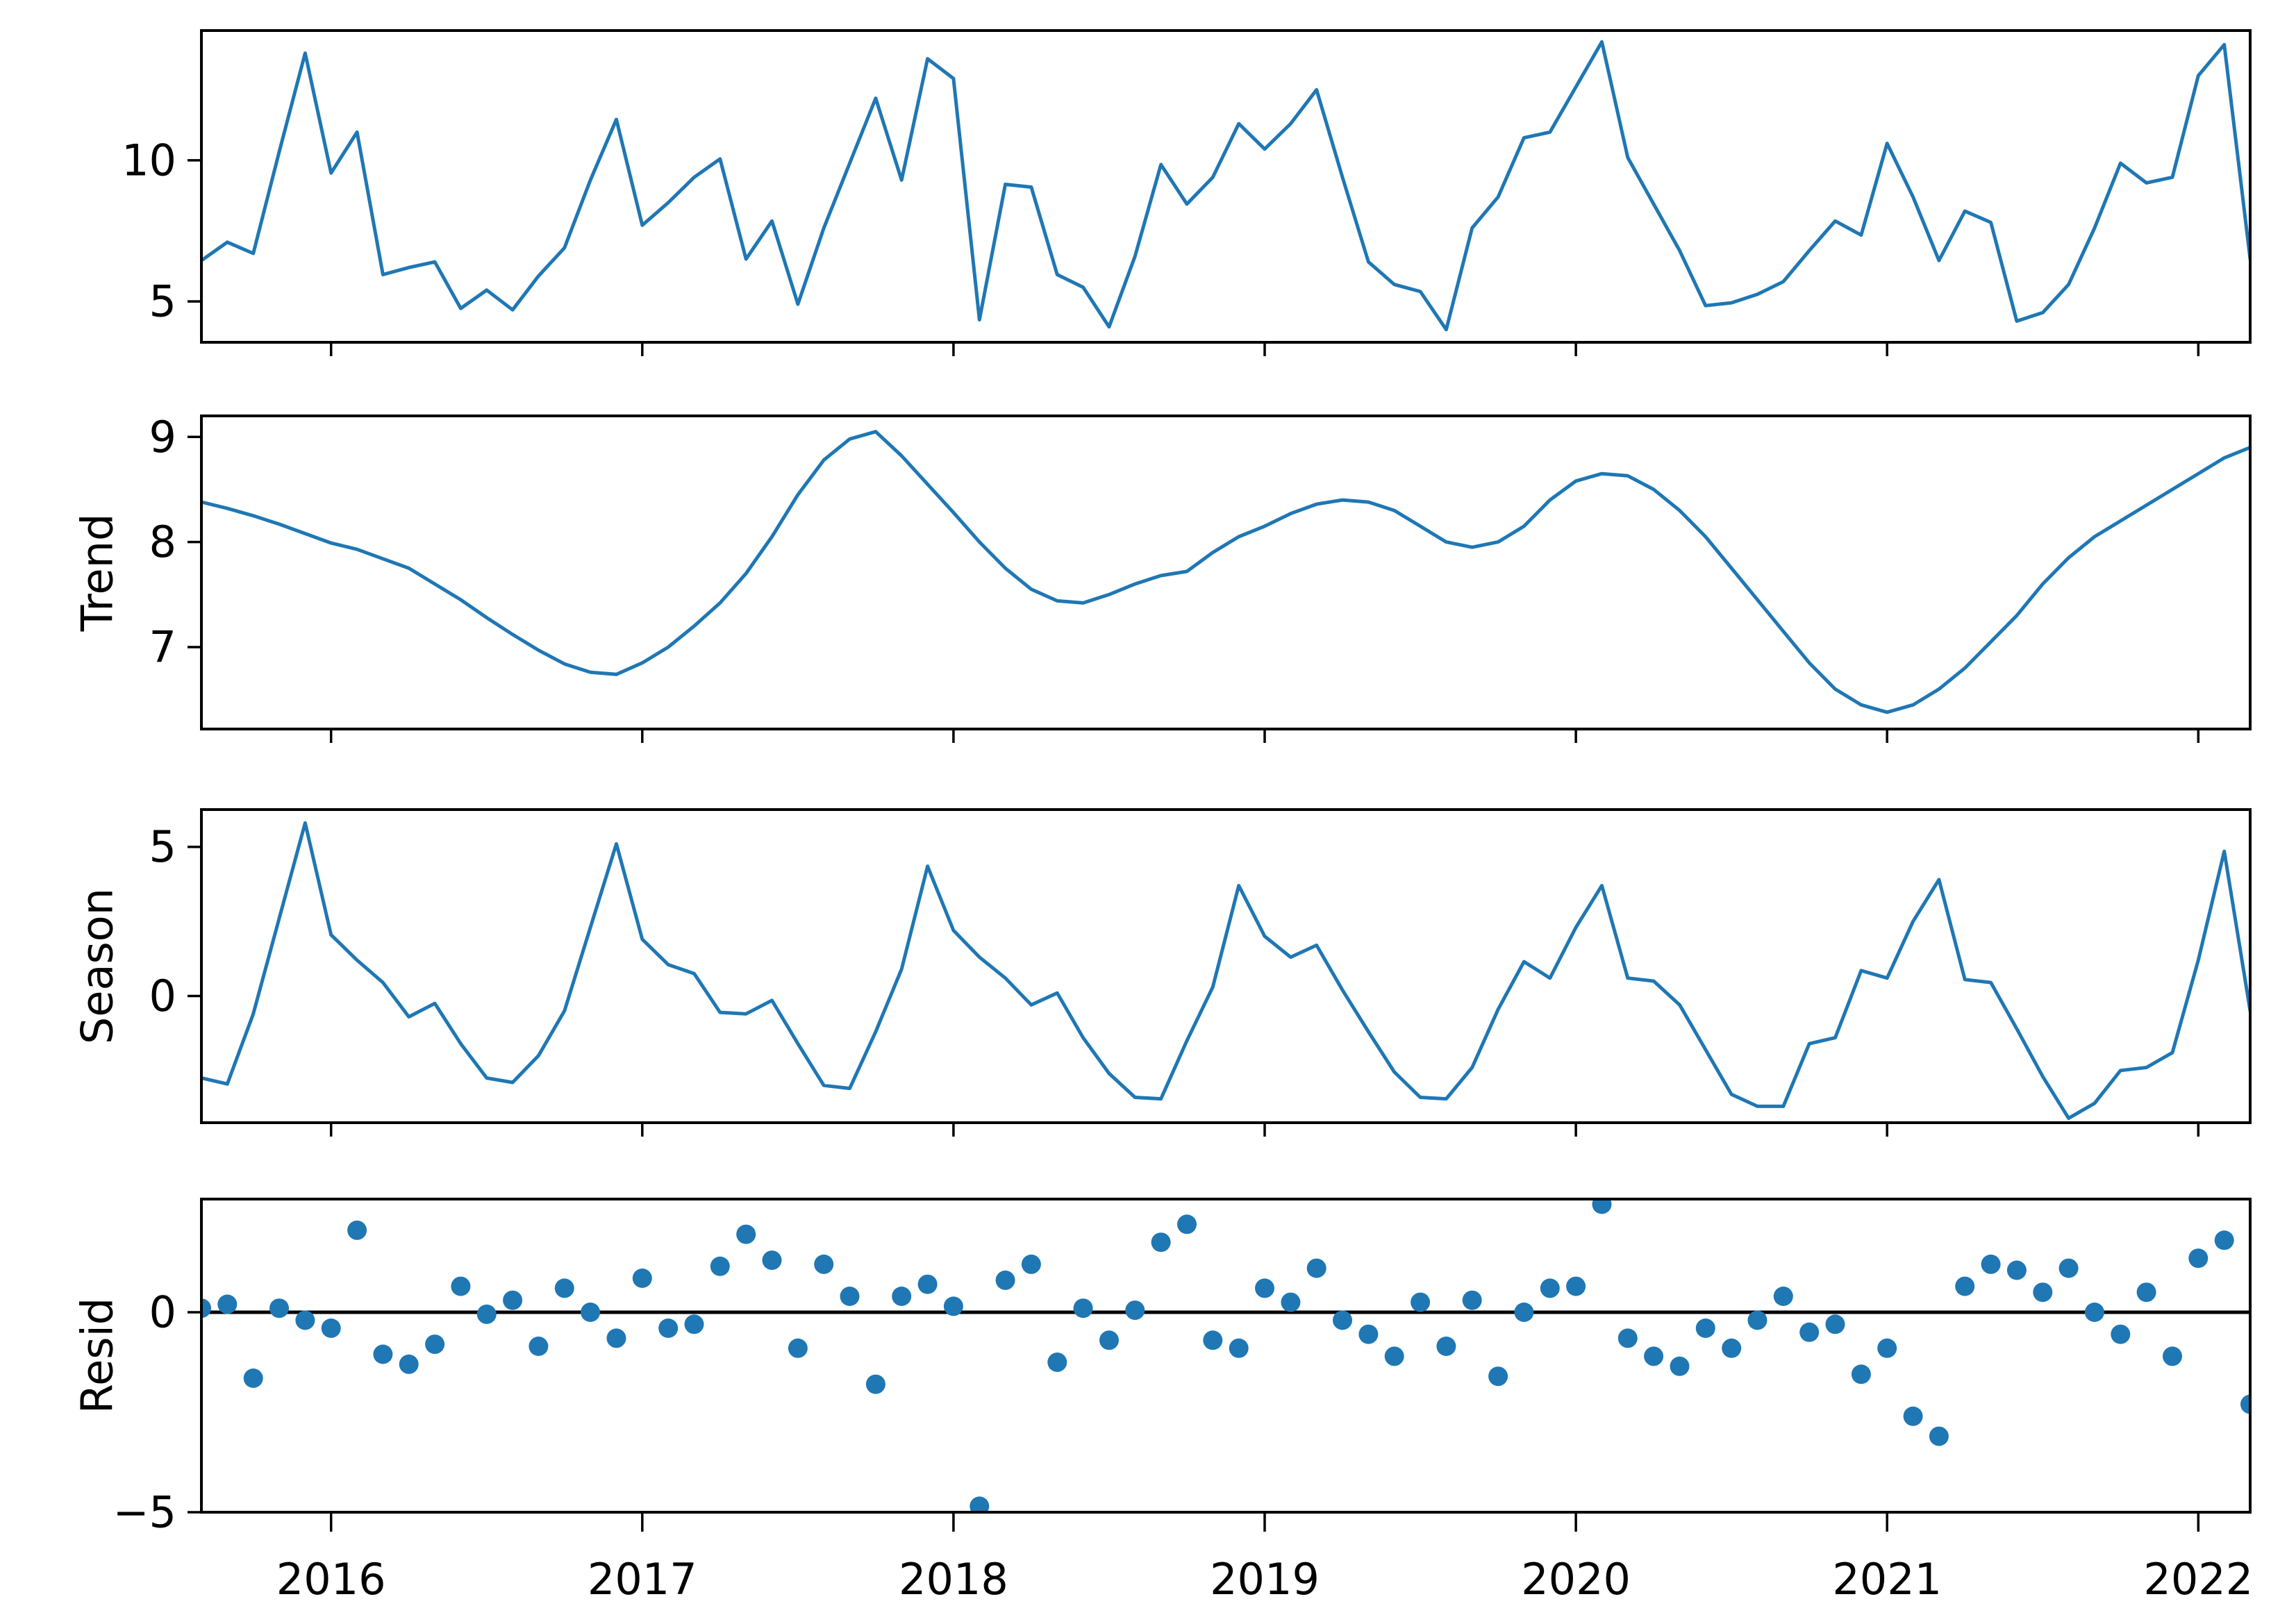  Describe the element at coordinates (642, 1579) in the screenshot. I see `xtick-label-2017: 2017` at that location.